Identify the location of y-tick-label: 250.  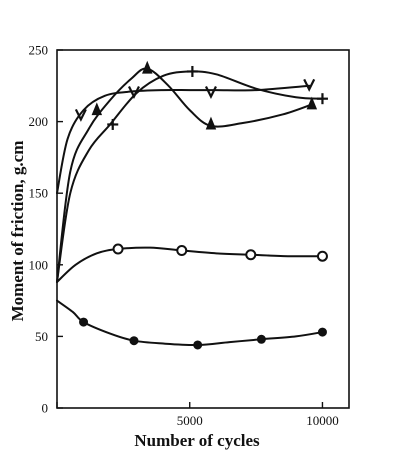
(39, 50).